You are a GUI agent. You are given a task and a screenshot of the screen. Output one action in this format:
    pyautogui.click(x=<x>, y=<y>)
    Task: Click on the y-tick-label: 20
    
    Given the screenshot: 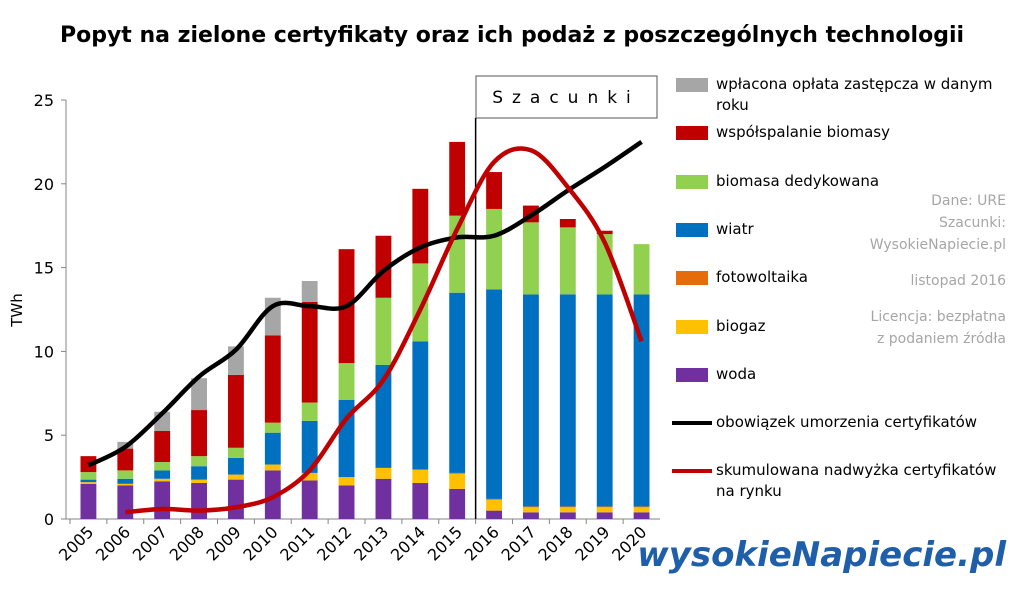 What is the action you would take?
    pyautogui.click(x=44, y=184)
    